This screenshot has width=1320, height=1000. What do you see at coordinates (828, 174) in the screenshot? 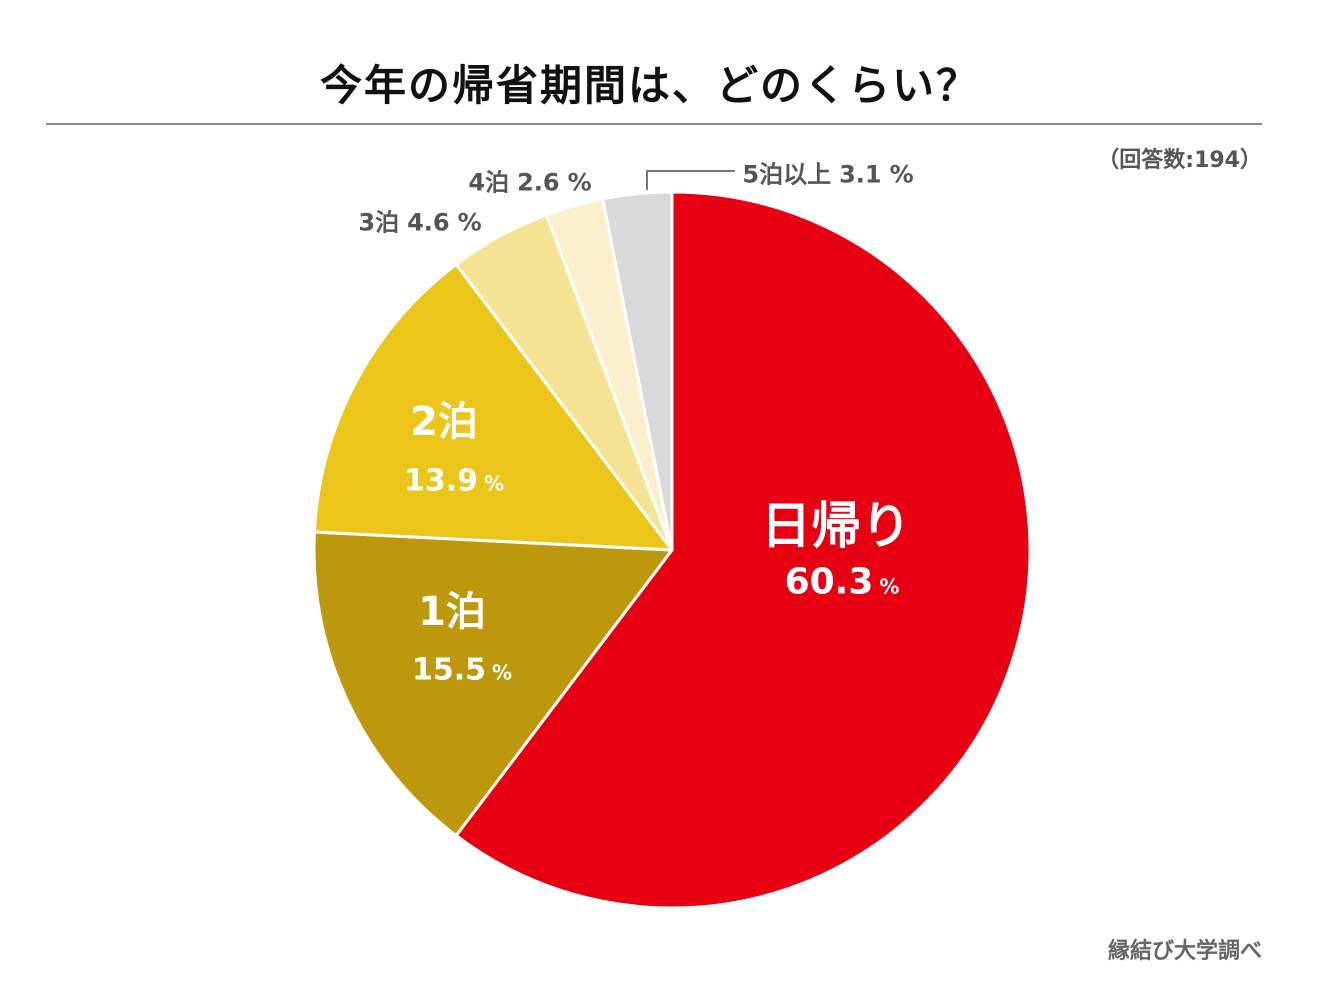
I see `slice-label-5: 5泊以上 3.1%` at bounding box center [828, 174].